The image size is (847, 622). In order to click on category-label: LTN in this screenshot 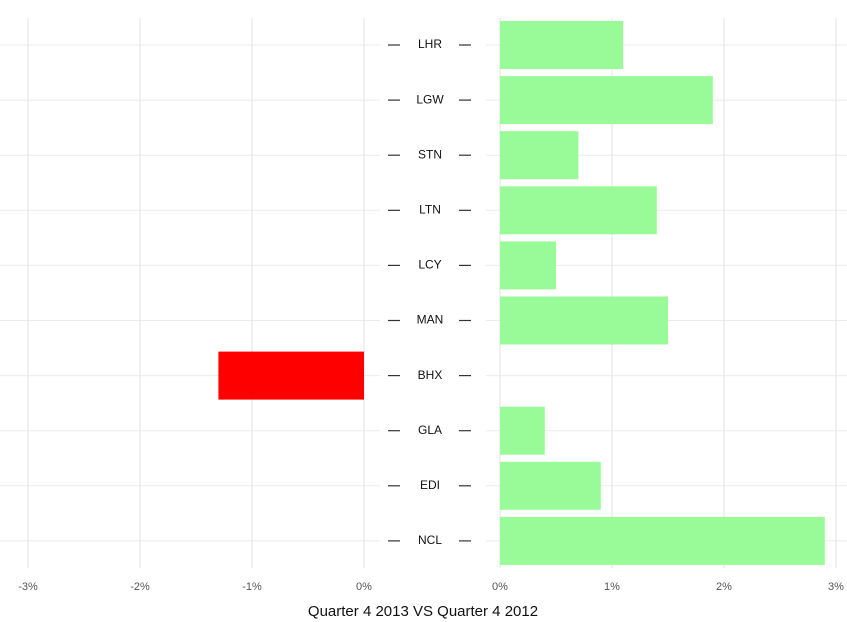, I will do `click(430, 209)`.